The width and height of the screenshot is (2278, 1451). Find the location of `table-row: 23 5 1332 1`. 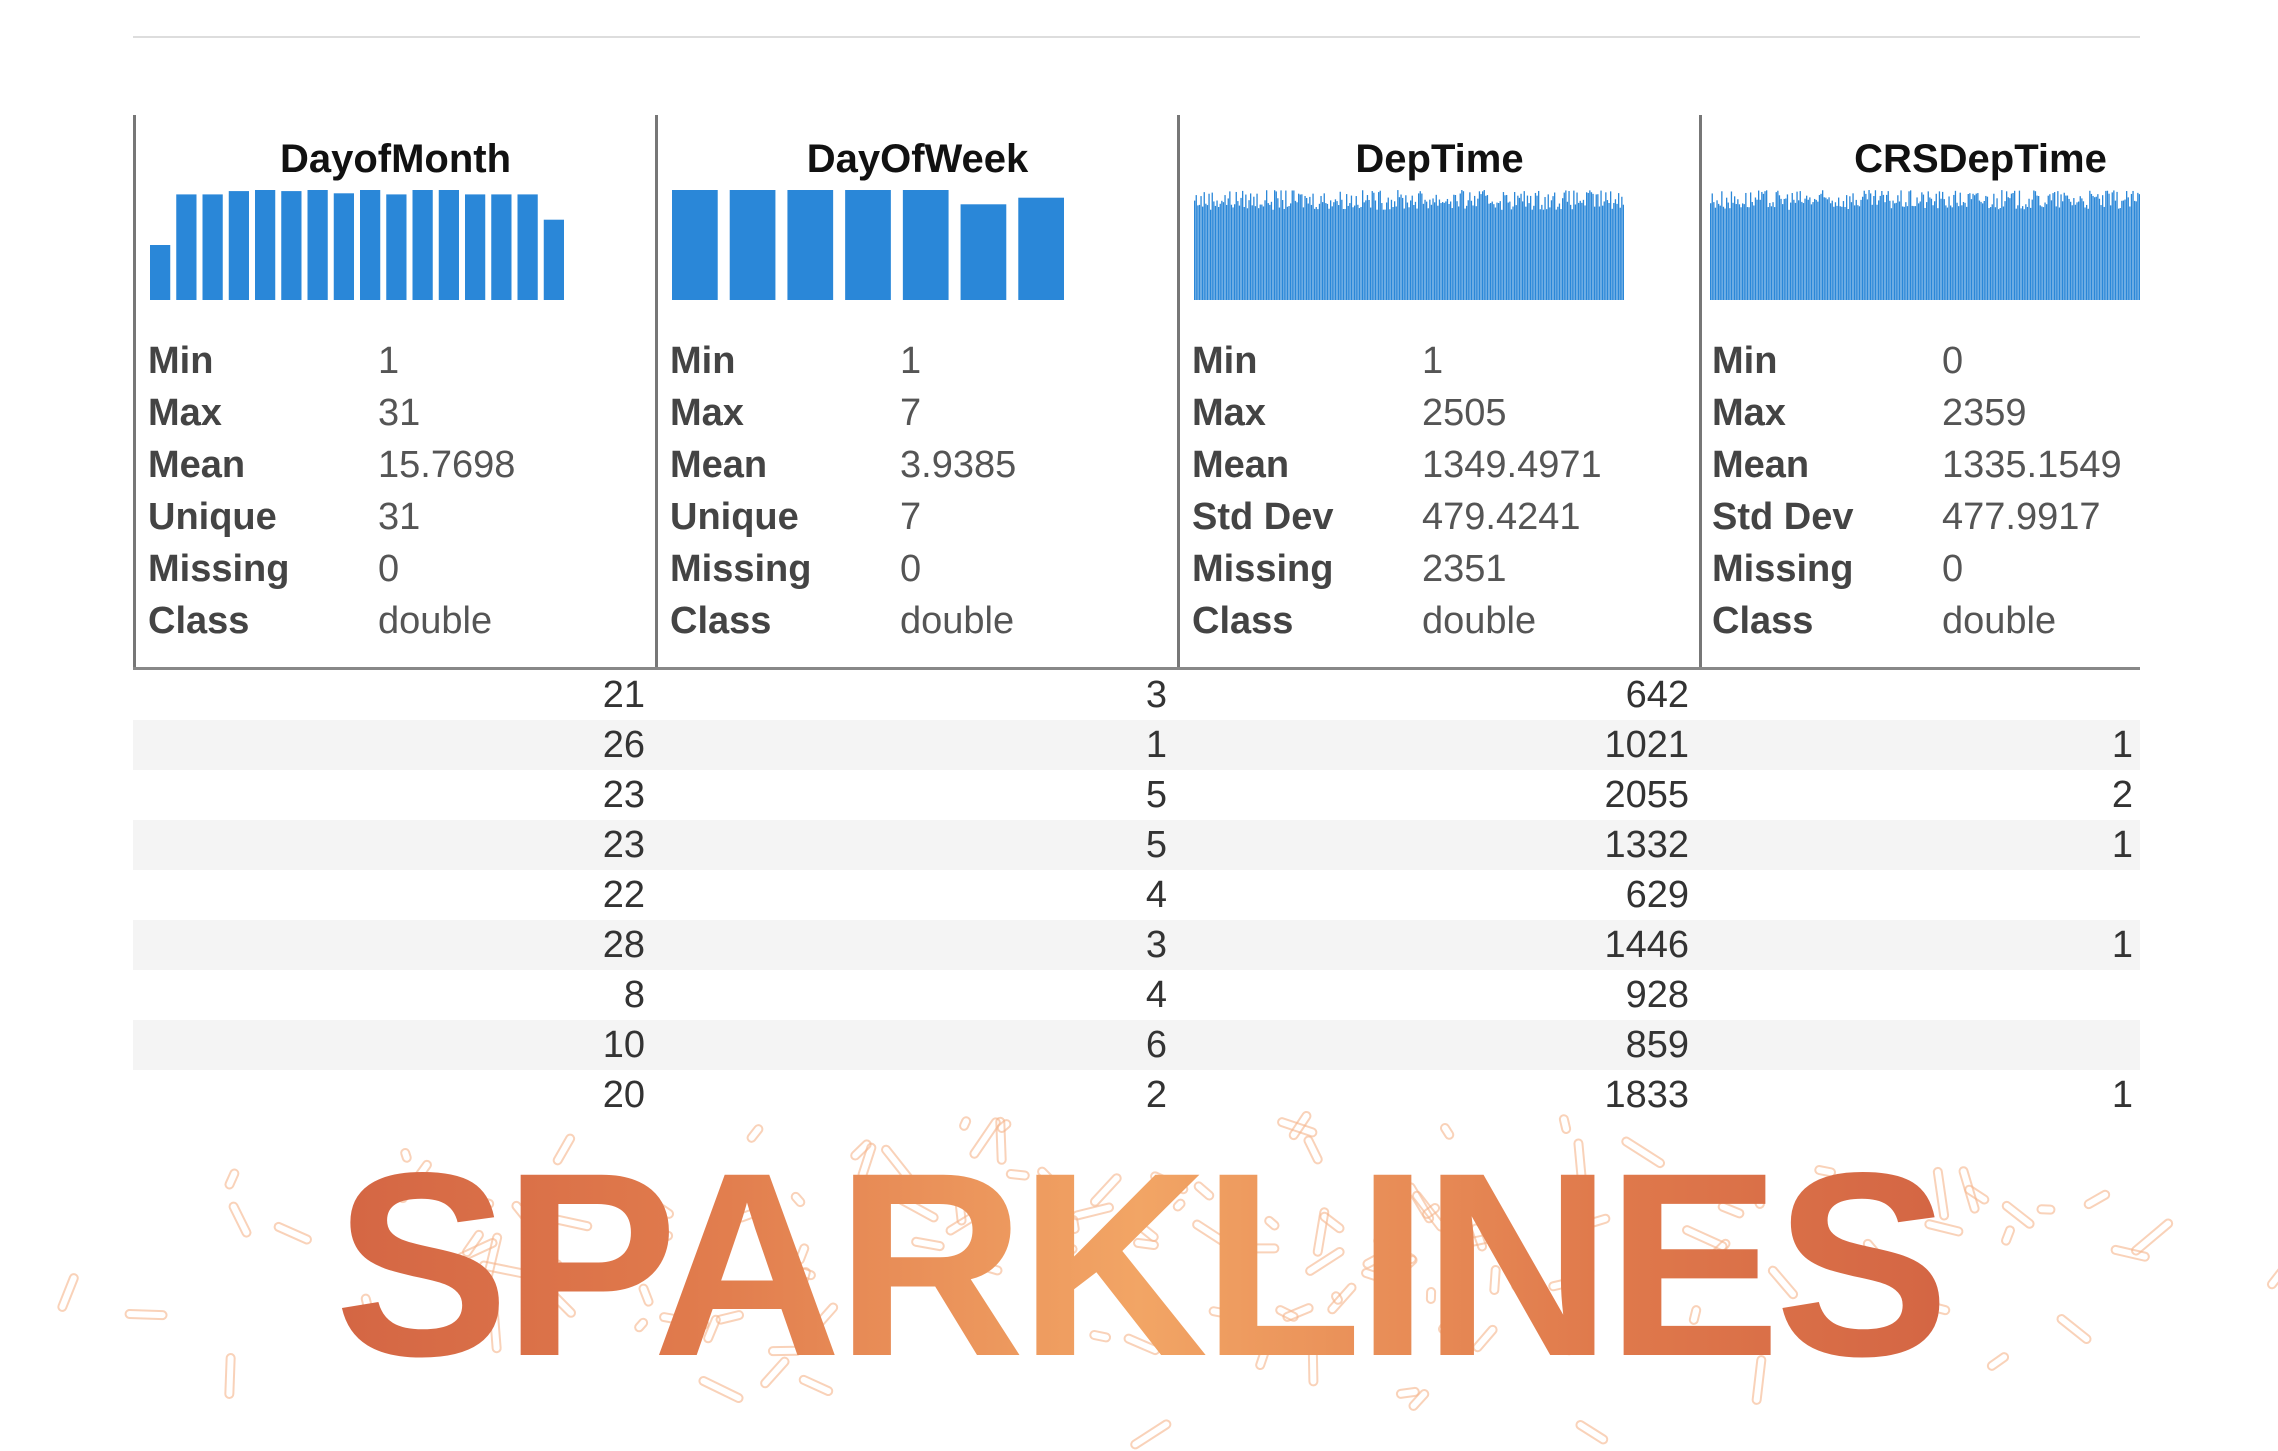

table-row: 23 5 1332 1 is located at coordinates (1136, 845).